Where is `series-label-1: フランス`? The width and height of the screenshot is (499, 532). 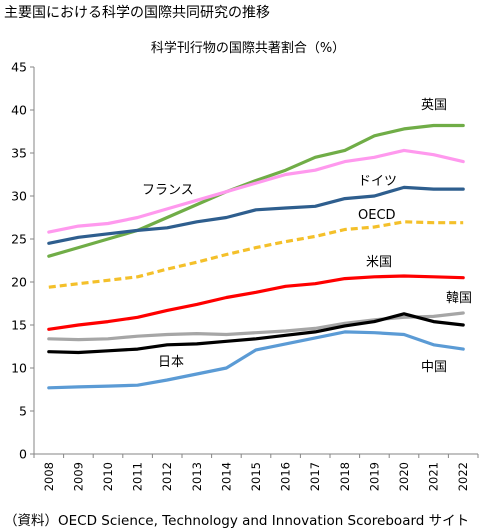
series-label-1: フランス is located at coordinates (168, 190).